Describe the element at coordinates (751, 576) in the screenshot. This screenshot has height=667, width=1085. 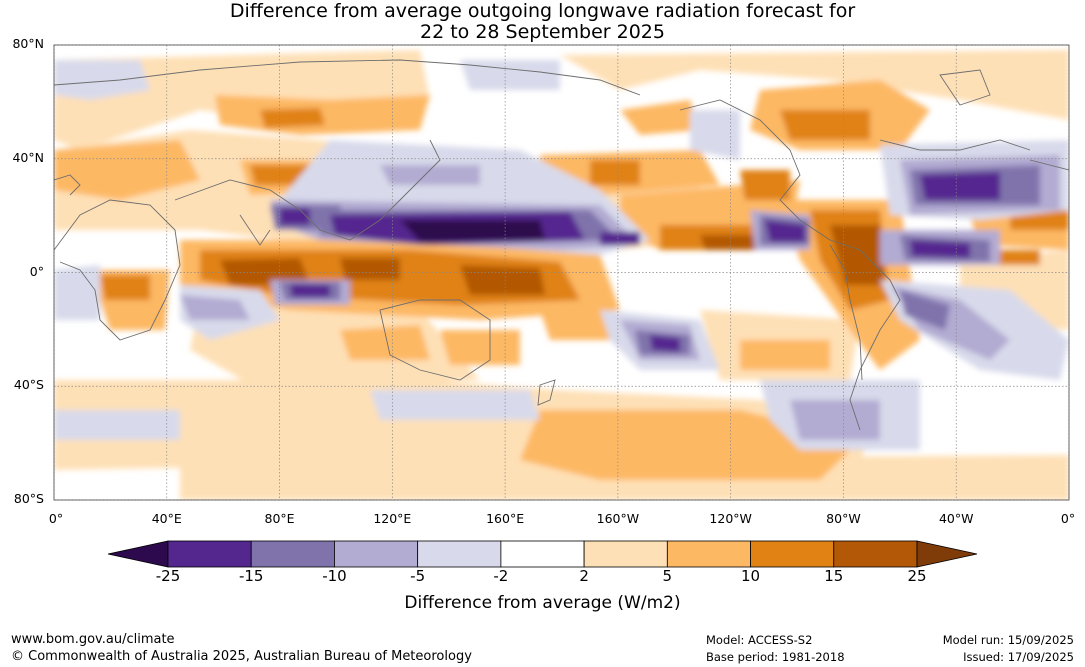
I see `colorbar-tick-label: 10` at that location.